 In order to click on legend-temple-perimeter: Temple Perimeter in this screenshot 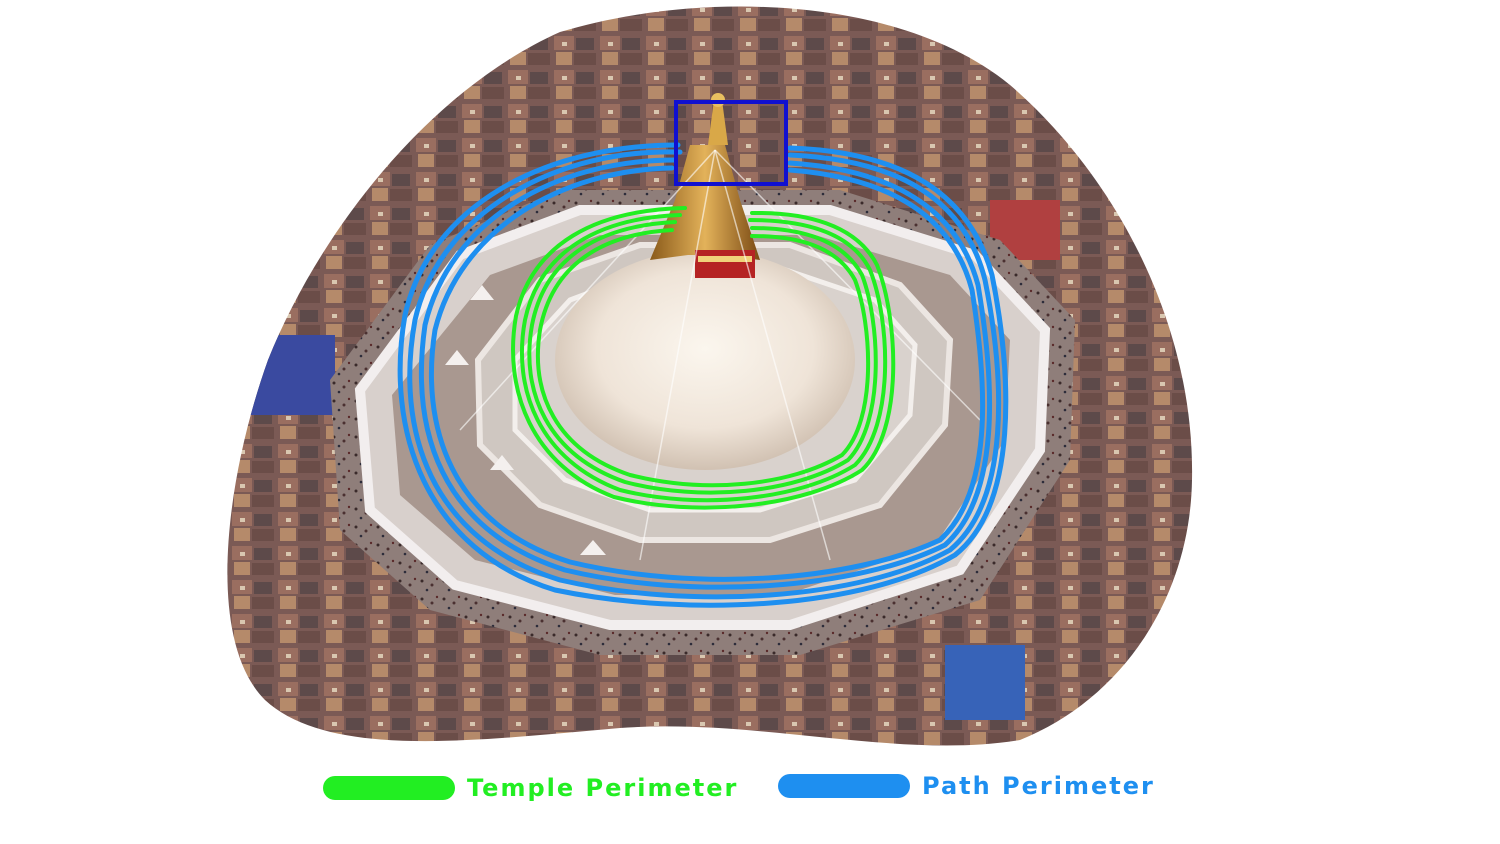, I will do `click(530, 788)`.